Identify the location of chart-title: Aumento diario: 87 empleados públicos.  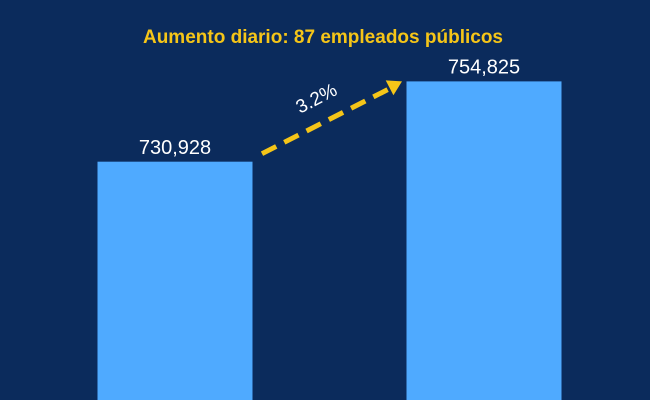
(323, 37).